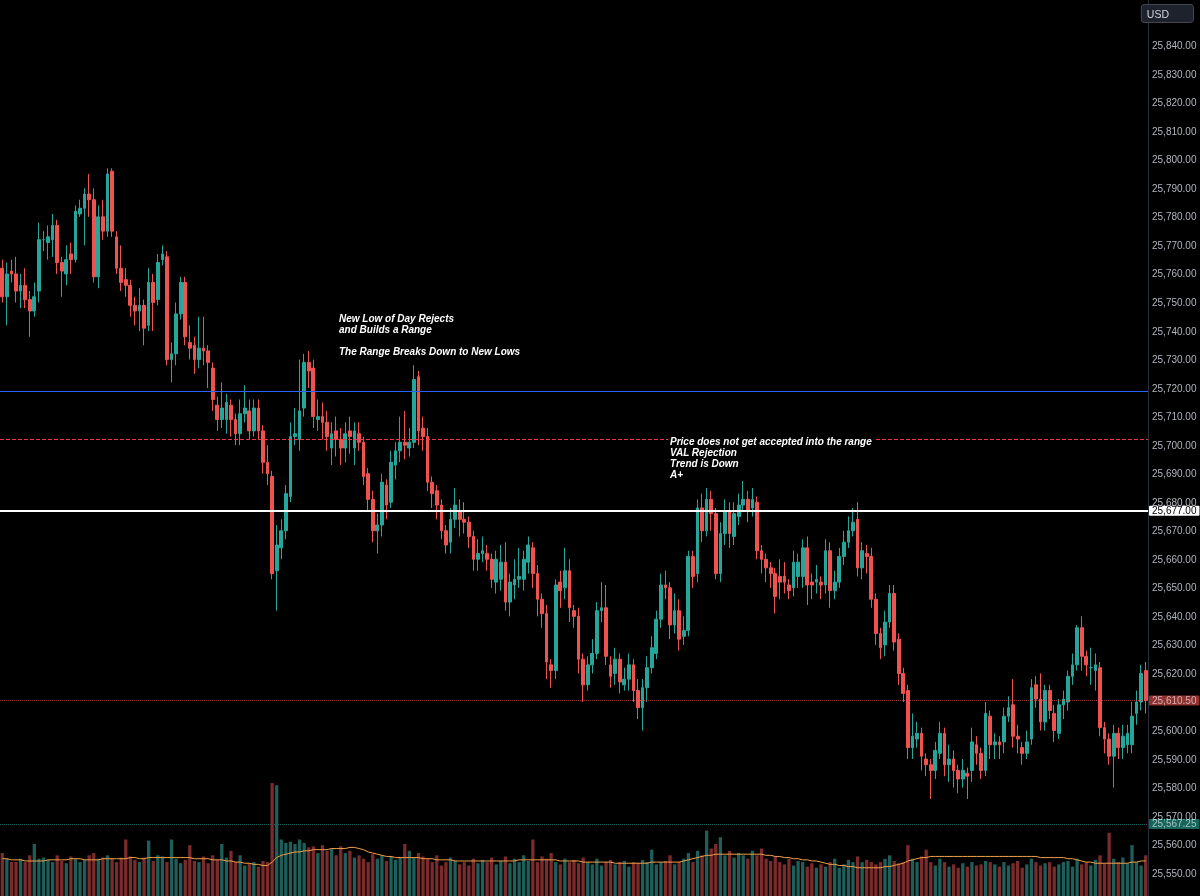 This screenshot has height=896, width=1200. Describe the element at coordinates (1174, 588) in the screenshot. I see `y-tick-label: 25,650.00` at that location.